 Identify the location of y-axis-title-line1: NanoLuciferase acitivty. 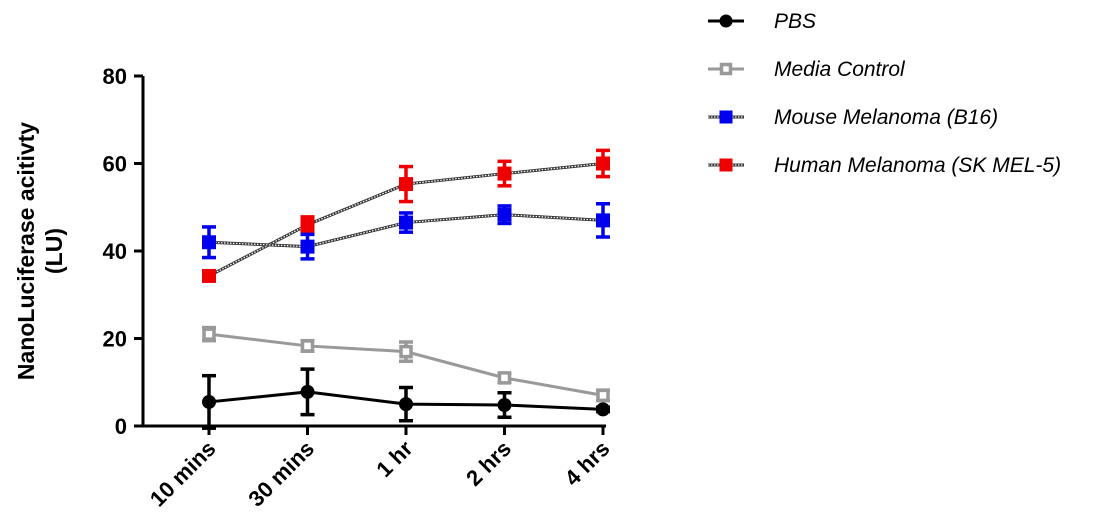
(26, 251).